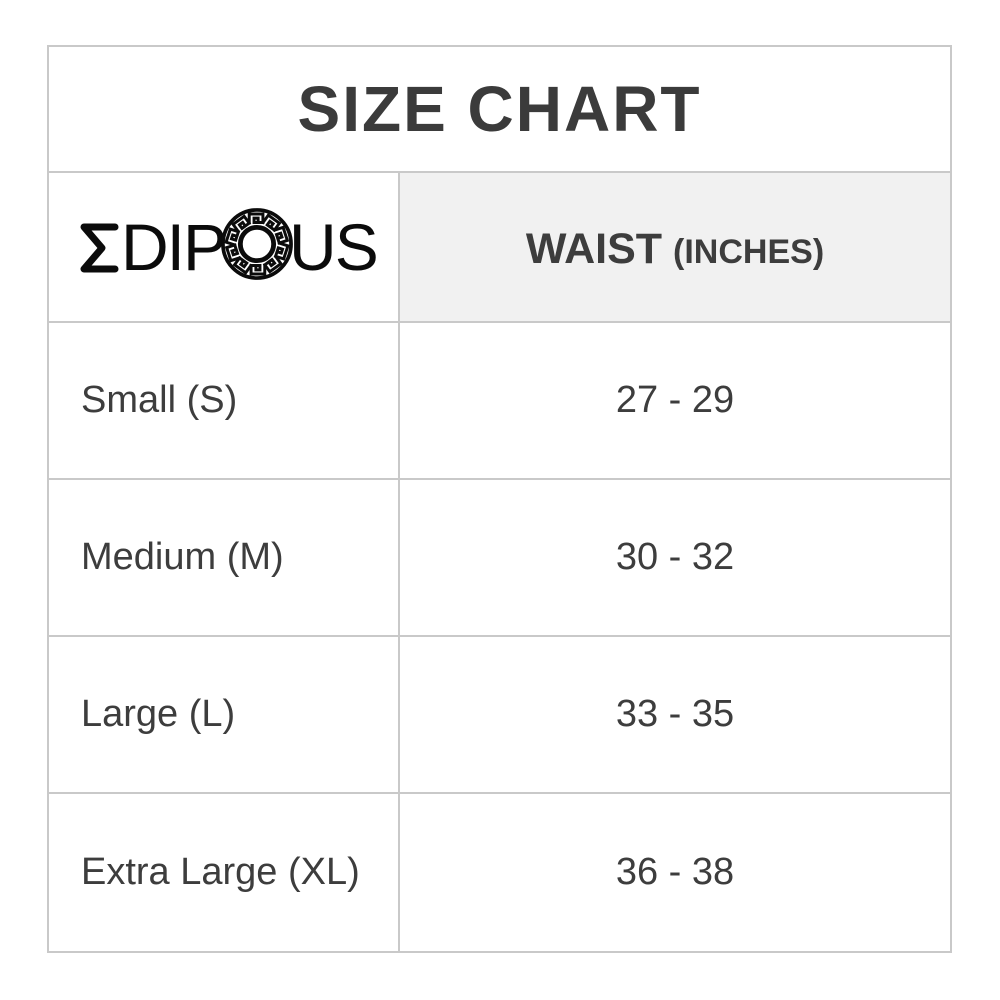 The width and height of the screenshot is (1000, 1000). Describe the element at coordinates (675, 715) in the screenshot. I see `table-row-large-waist: 33 - 35` at that location.